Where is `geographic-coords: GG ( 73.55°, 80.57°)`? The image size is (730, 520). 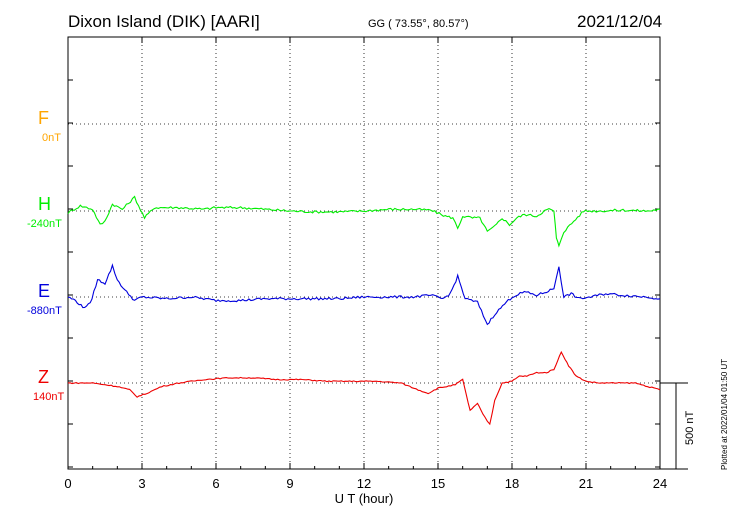
geographic-coords: GG ( 73.55°, 80.57°) is located at coordinates (418, 24).